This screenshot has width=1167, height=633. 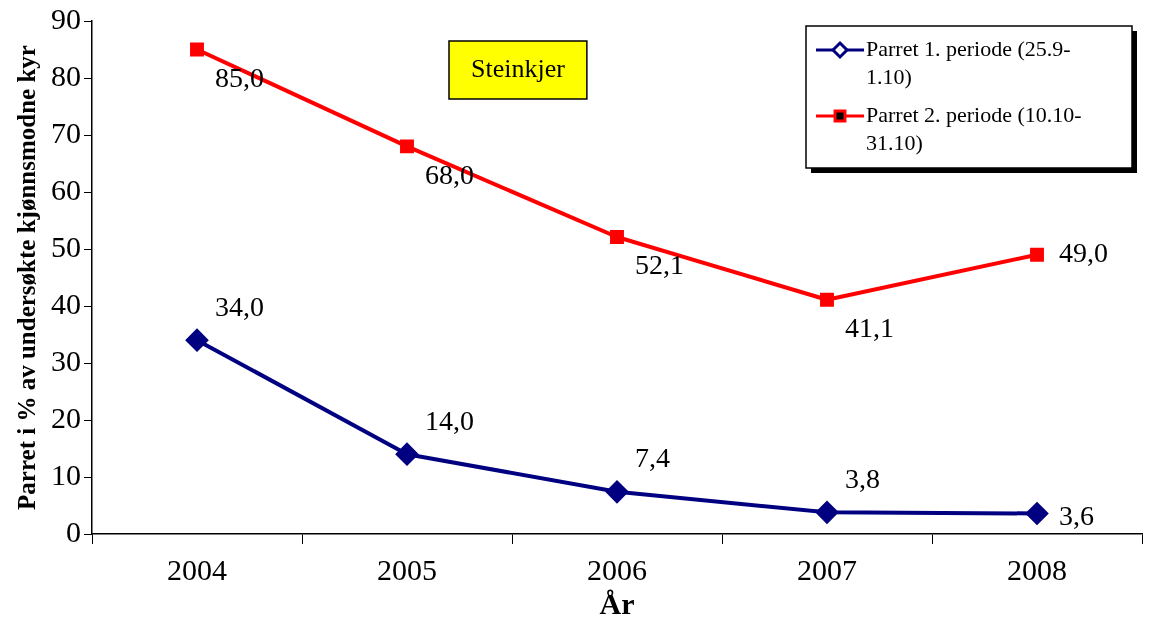 I want to click on x-axis-title: År, so click(x=617, y=603).